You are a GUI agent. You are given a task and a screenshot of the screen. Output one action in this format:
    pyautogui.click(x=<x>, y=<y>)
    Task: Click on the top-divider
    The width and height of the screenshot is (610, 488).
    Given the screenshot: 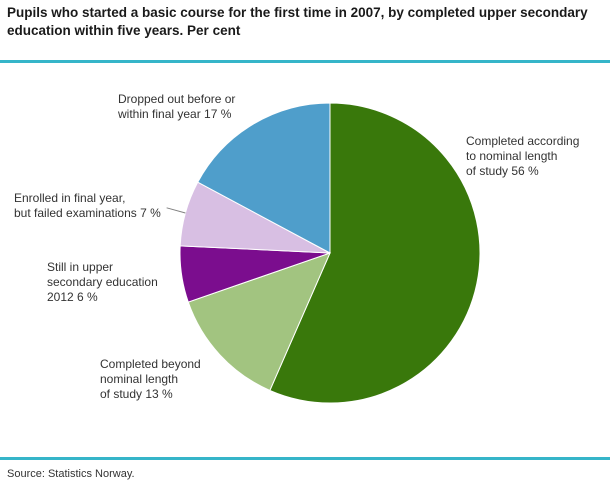 What is the action you would take?
    pyautogui.click(x=305, y=61)
    